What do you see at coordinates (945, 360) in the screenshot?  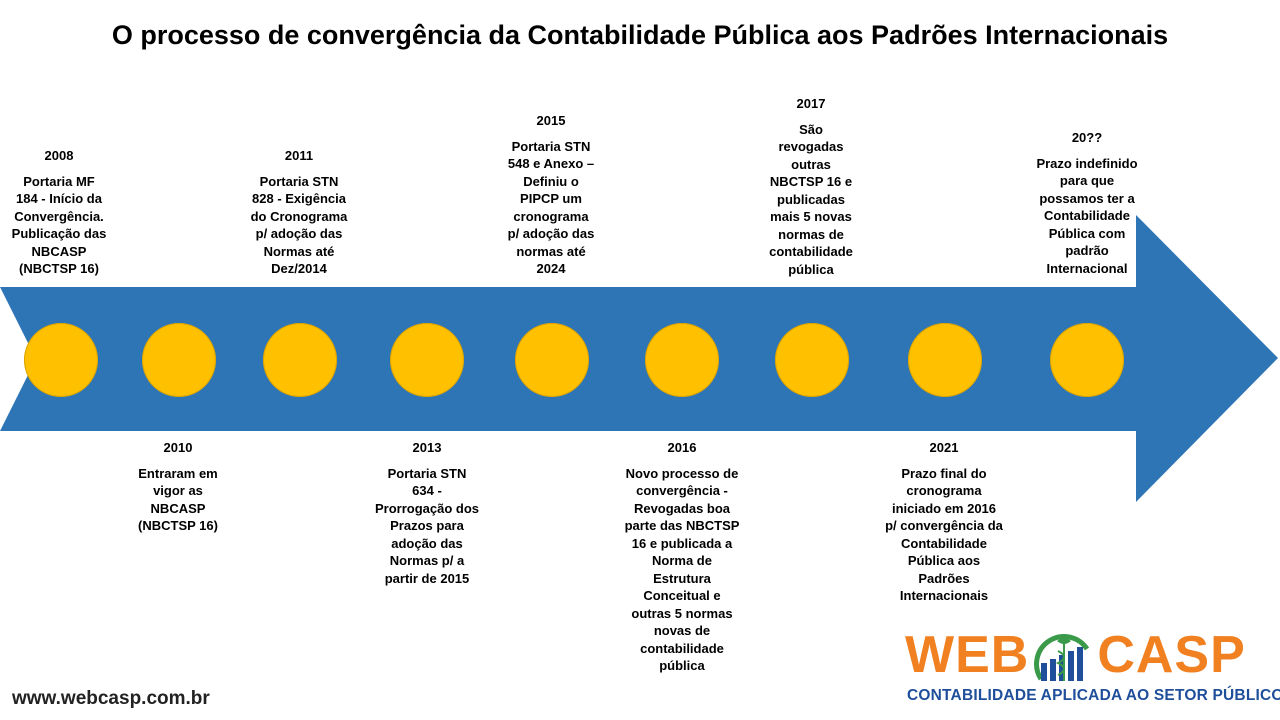 I see `milestone-2021` at bounding box center [945, 360].